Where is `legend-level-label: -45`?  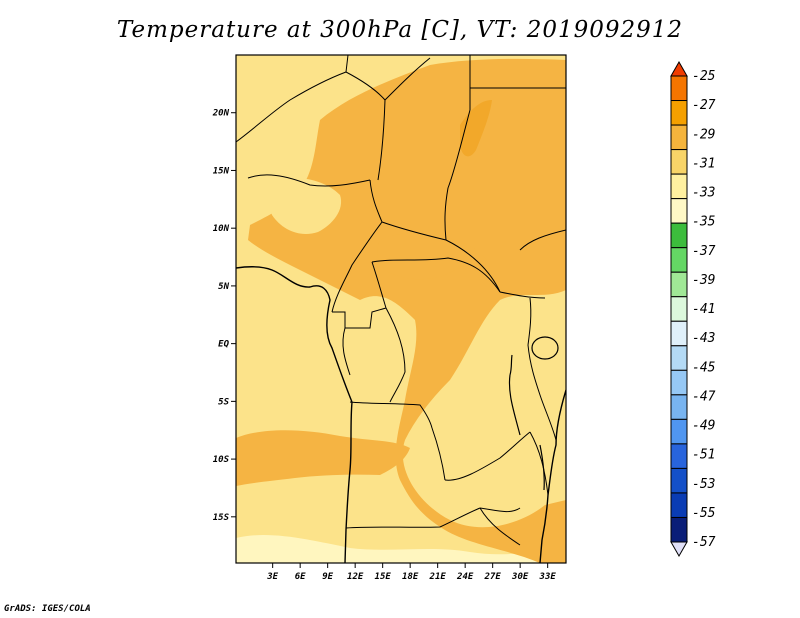
legend-level-label: -45 is located at coordinates (704, 367).